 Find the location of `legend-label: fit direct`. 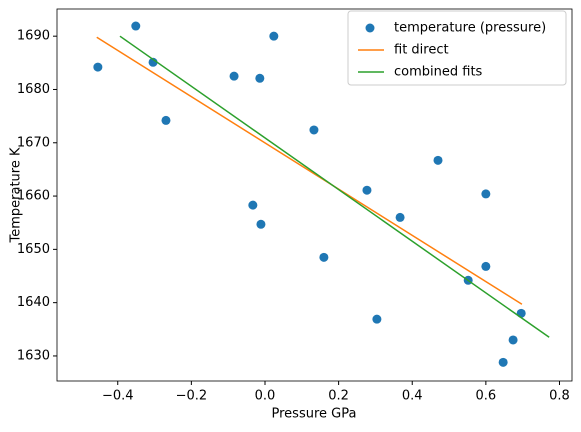

legend-label: fit direct is located at coordinates (421, 50).